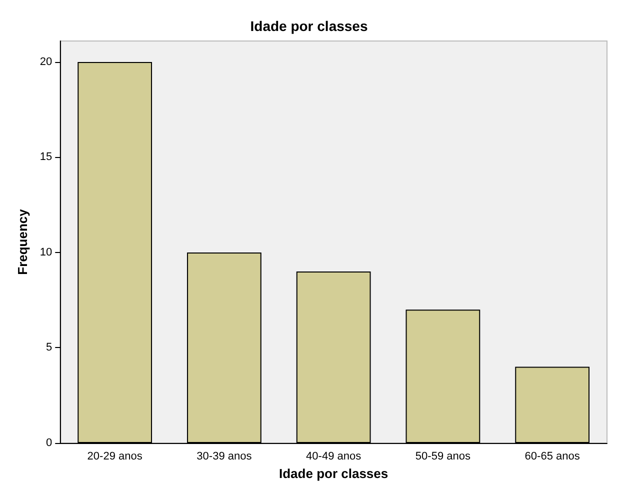  Describe the element at coordinates (46, 62) in the screenshot. I see `y-tick-label: 20` at that location.